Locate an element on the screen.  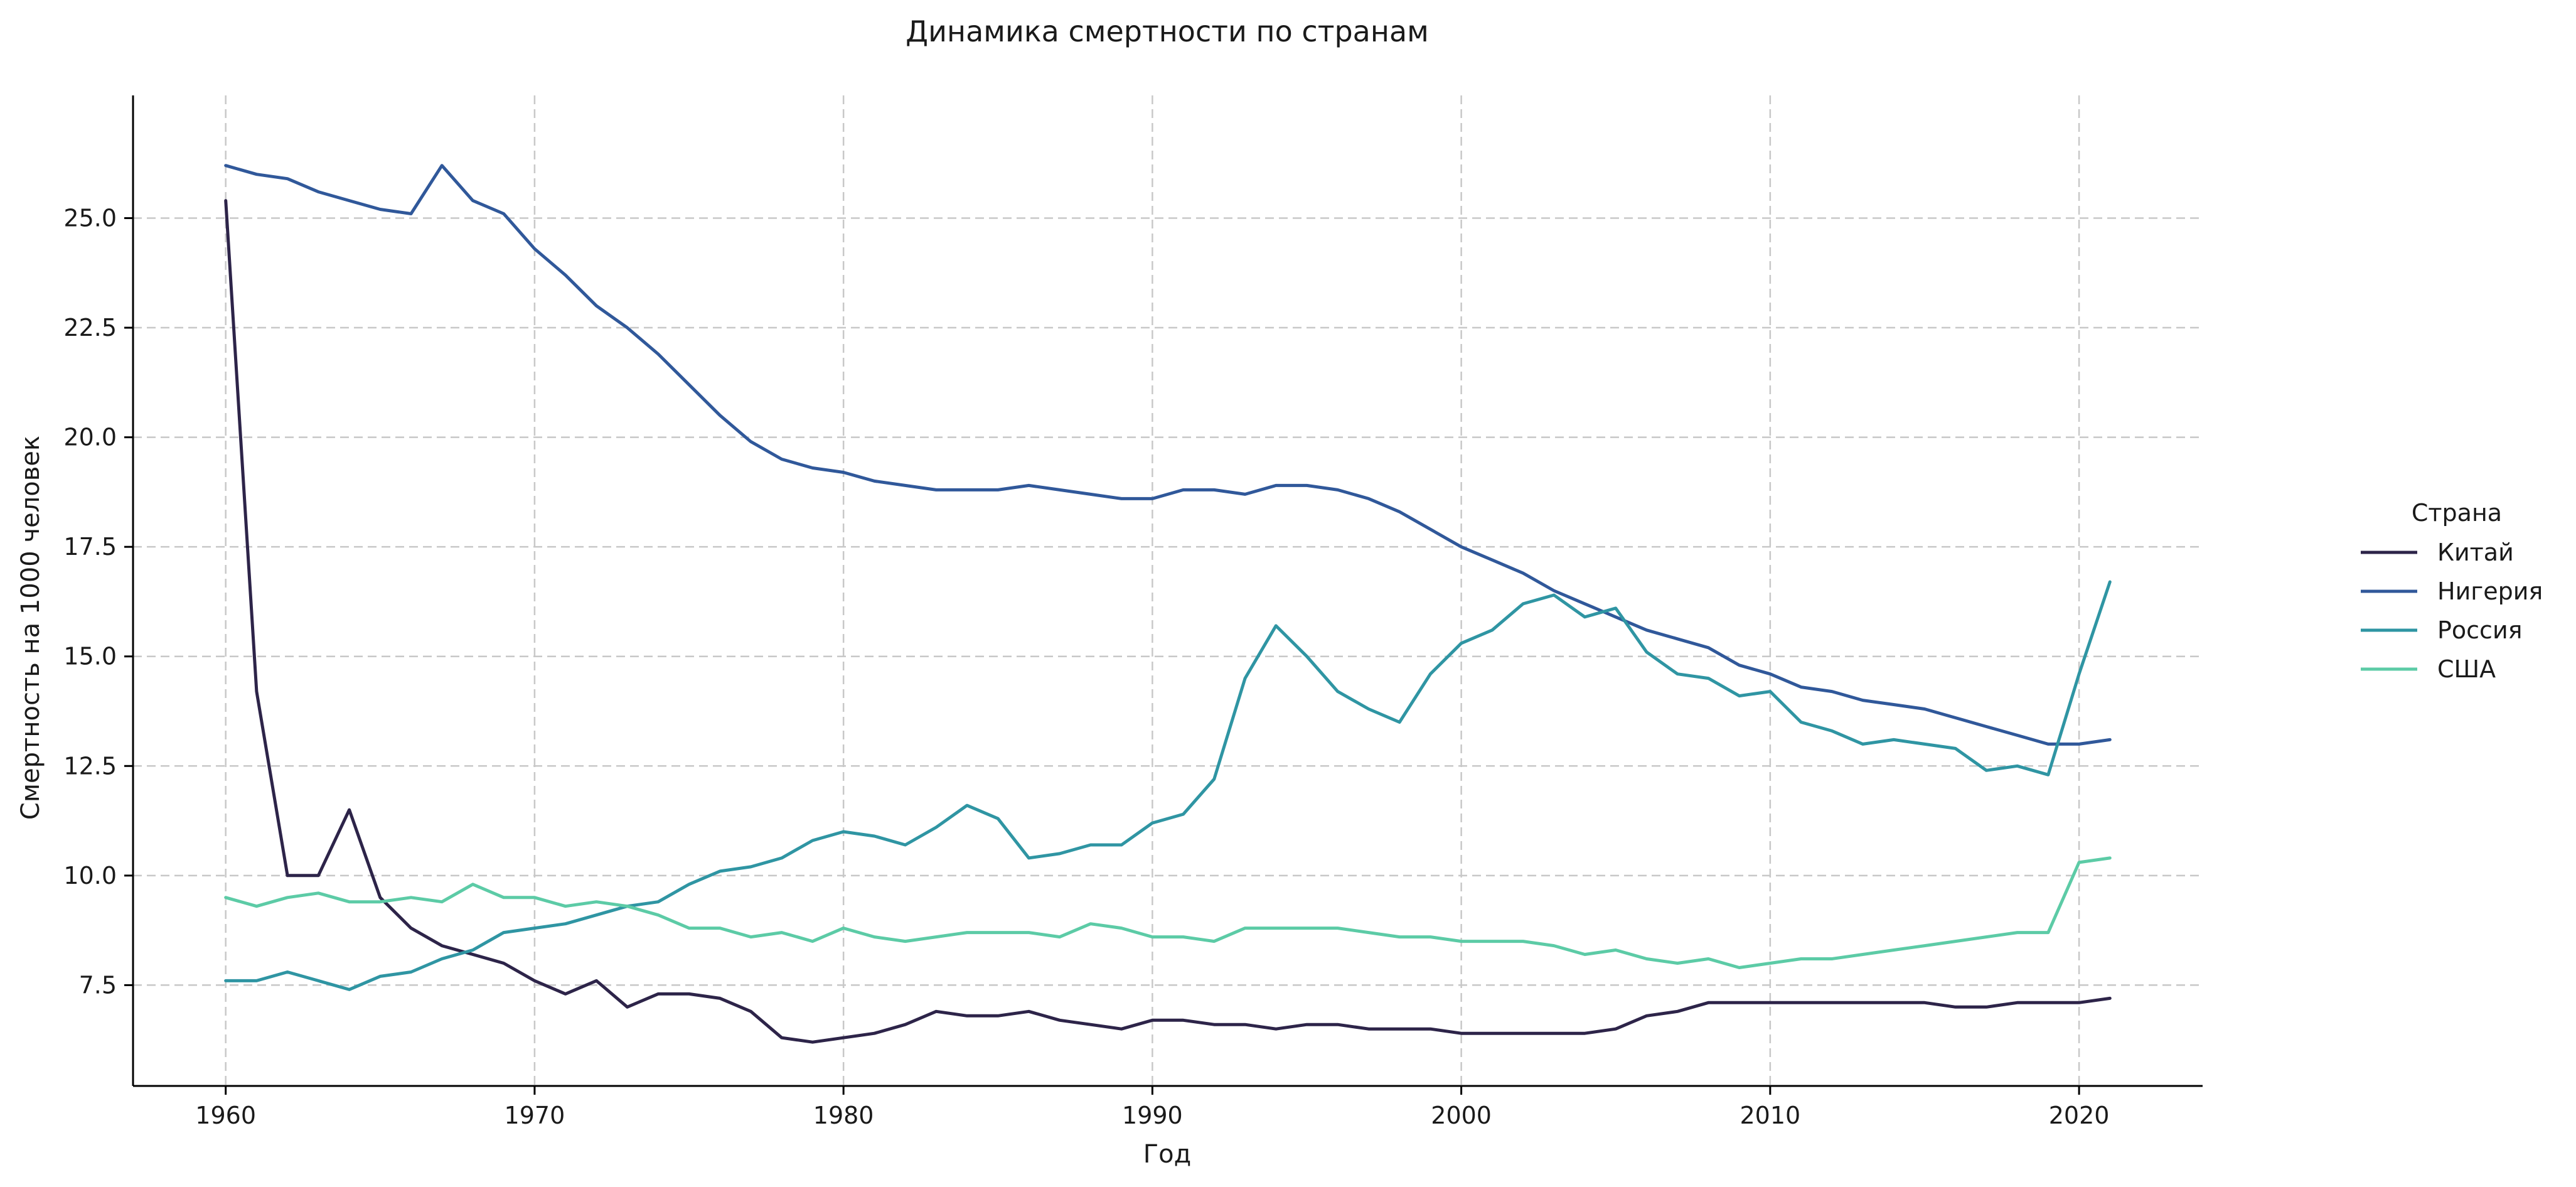
y-tick-label: 22.5 is located at coordinates (90, 327).